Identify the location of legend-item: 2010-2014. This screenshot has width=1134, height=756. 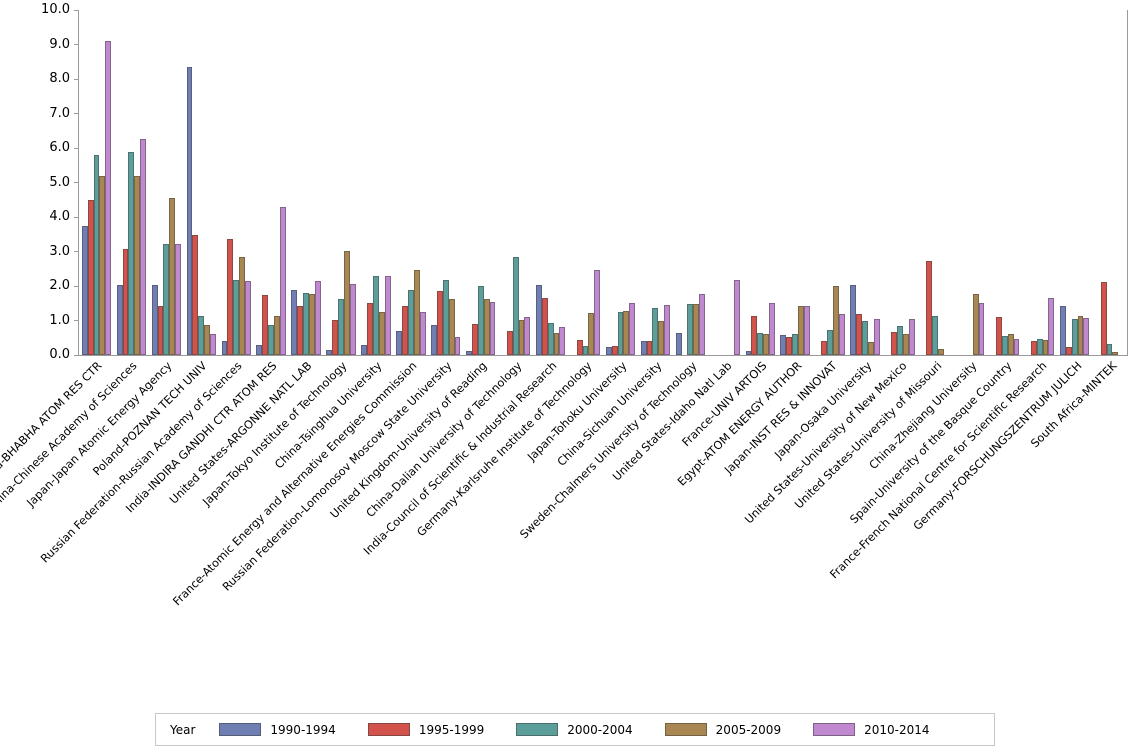
(871, 730).